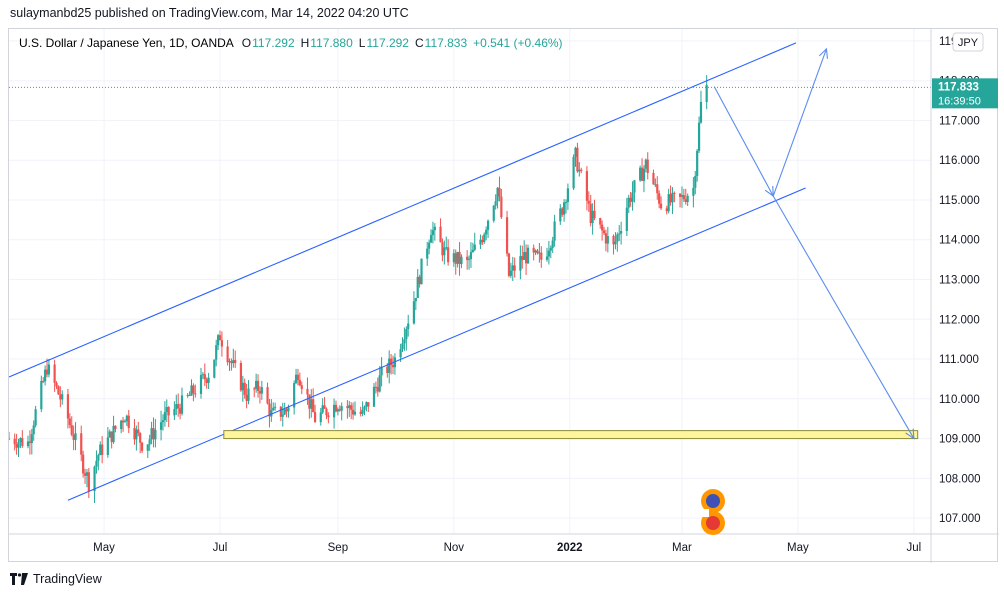  I want to click on watermark-gap, so click(705, 513).